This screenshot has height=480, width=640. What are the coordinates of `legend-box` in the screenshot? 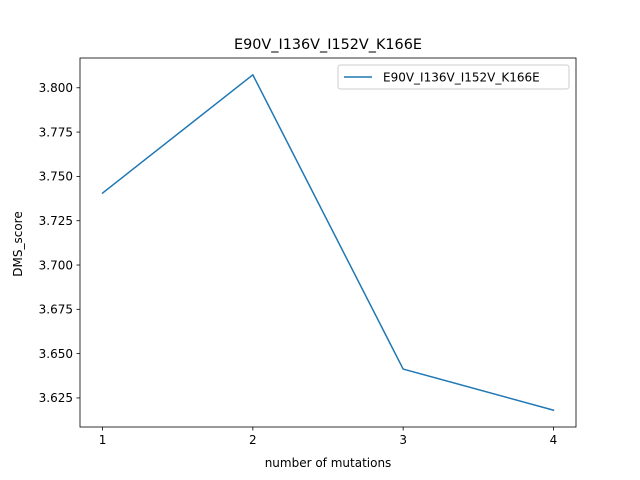 It's located at (453, 77).